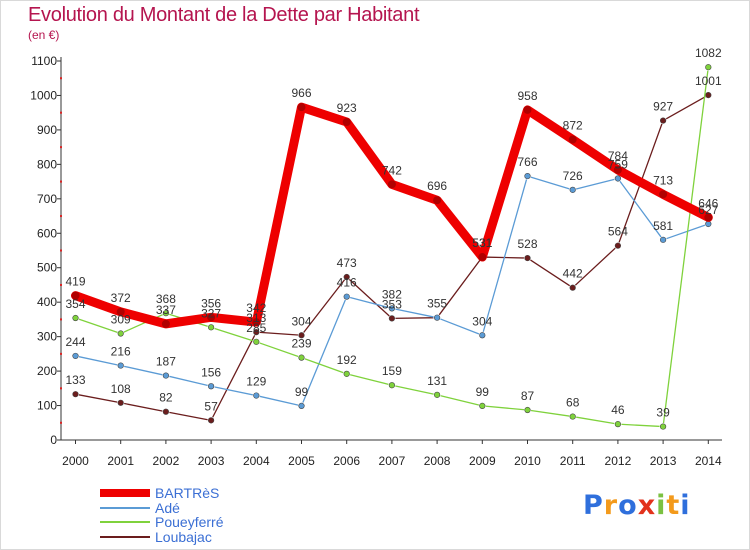  I want to click on data-label: 39, so click(663, 413).